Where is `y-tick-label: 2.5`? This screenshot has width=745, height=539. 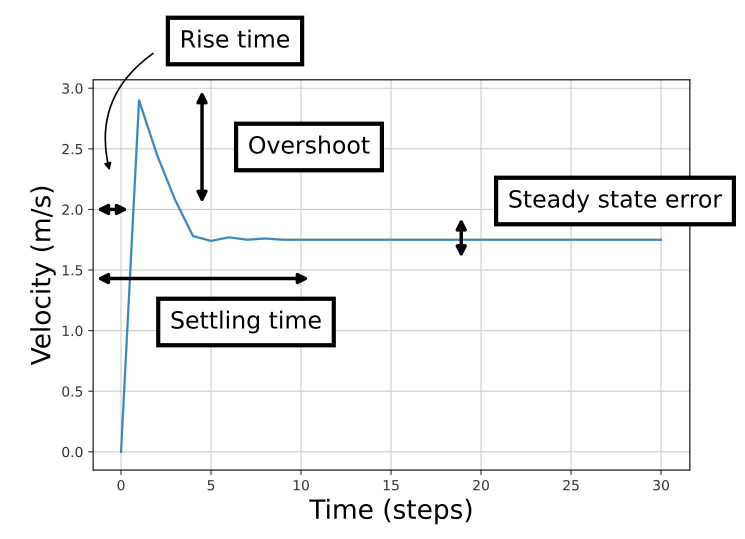 y-tick-label: 2.5 is located at coordinates (72, 149).